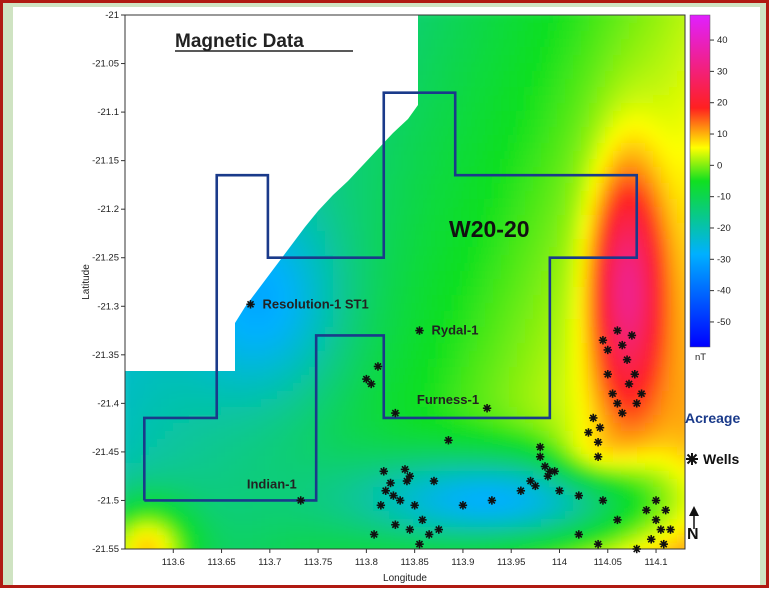  Describe the element at coordinates (720, 259) in the screenshot. I see `colorbar-tick: -30` at that location.